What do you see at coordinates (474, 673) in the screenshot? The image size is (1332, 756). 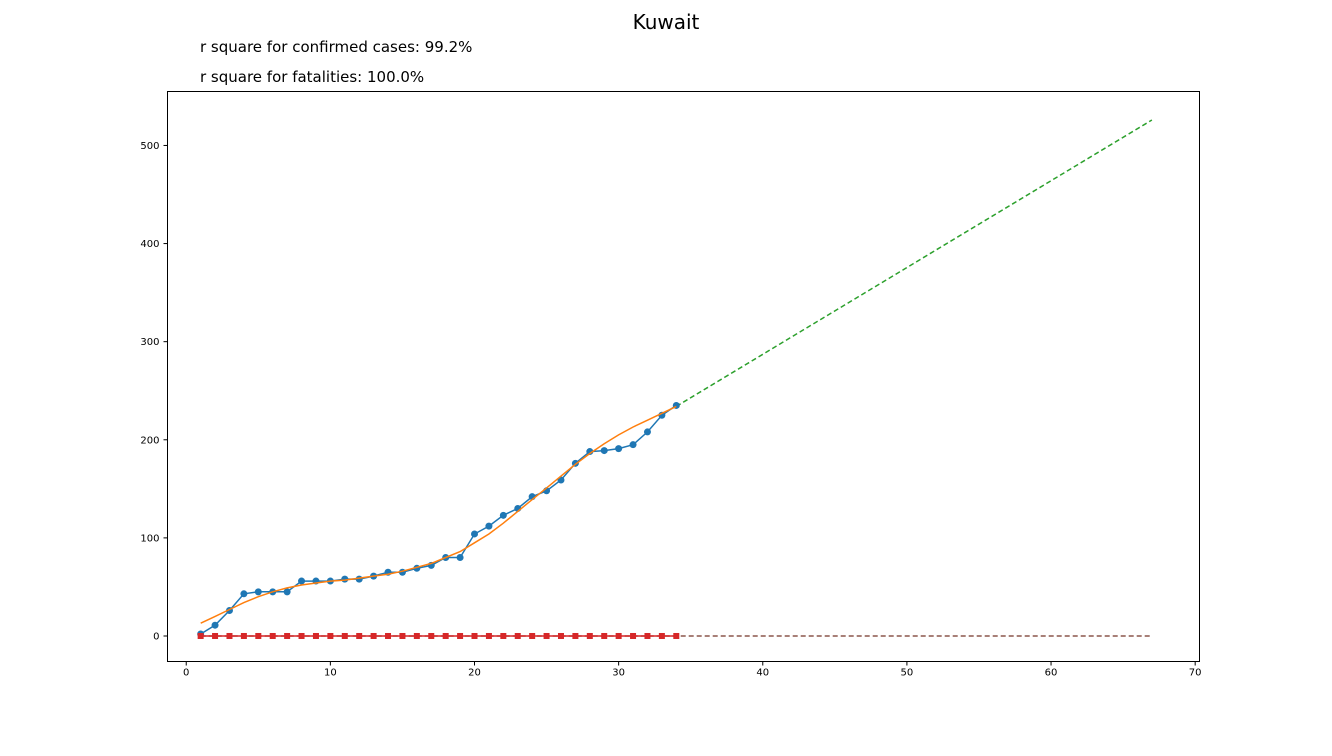 I see `x-tick-label: 20` at bounding box center [474, 673].